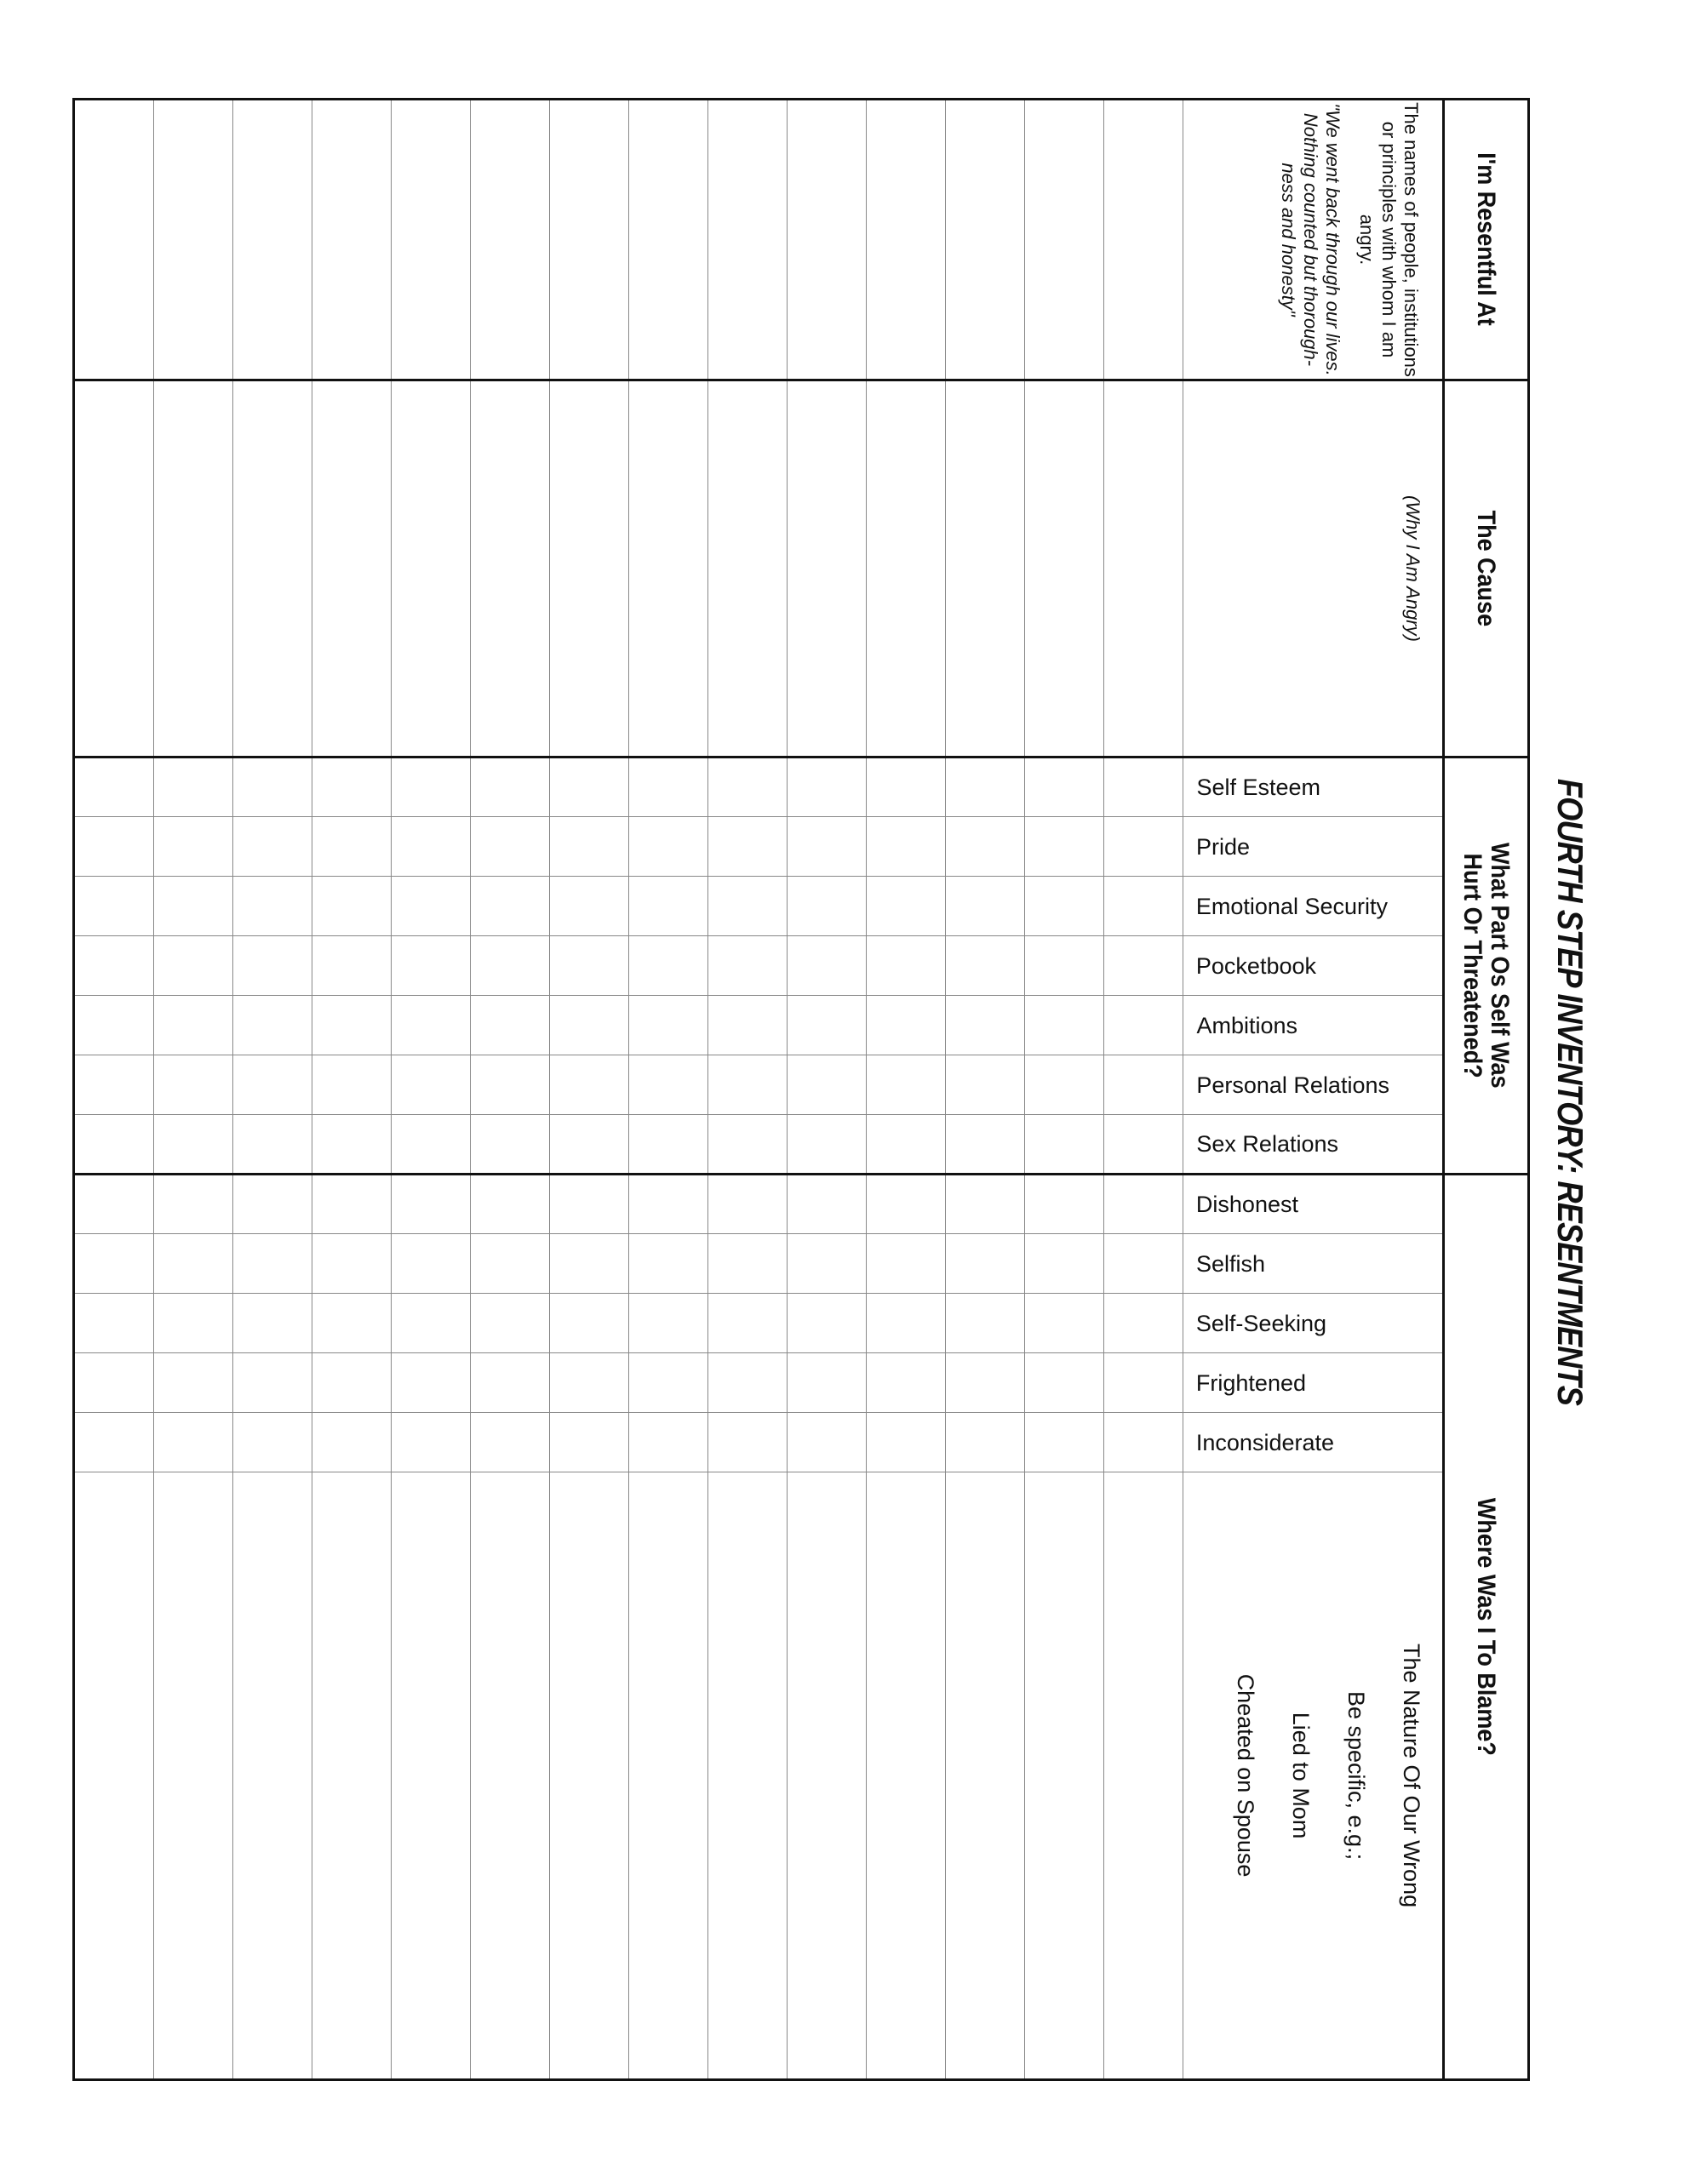  What do you see at coordinates (1313, 846) in the screenshot?
I see `self-label: Pride` at bounding box center [1313, 846].